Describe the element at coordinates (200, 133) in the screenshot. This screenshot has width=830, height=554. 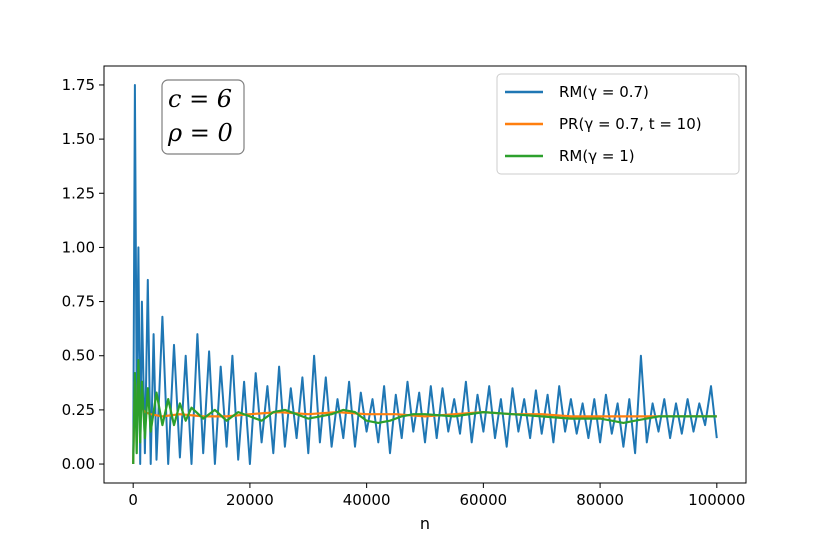
I see `annotation-line-2: ρ = 0` at that location.